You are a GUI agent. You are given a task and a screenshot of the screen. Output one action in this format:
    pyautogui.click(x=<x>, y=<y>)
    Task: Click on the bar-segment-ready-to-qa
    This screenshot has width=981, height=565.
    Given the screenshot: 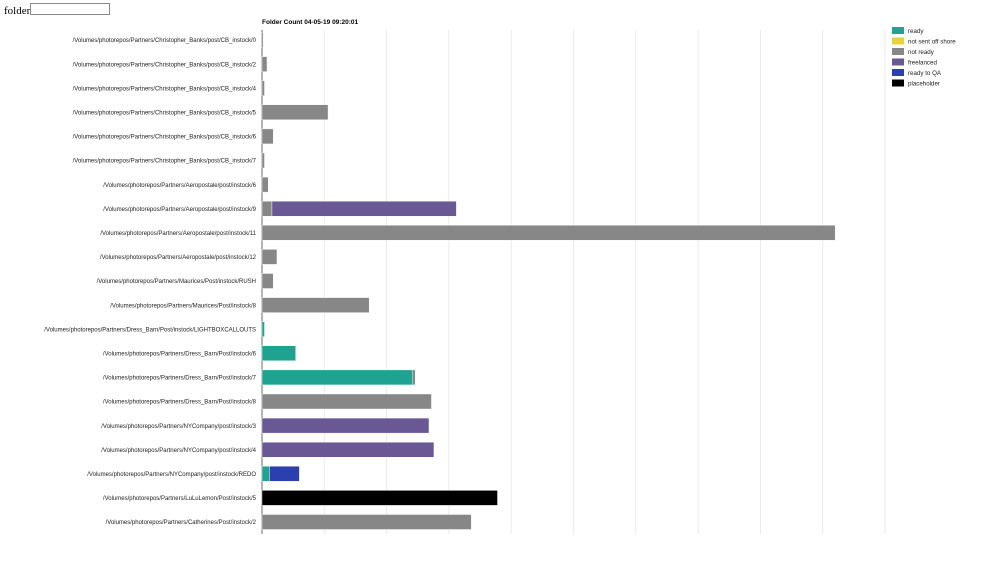 What is the action you would take?
    pyautogui.click(x=284, y=474)
    